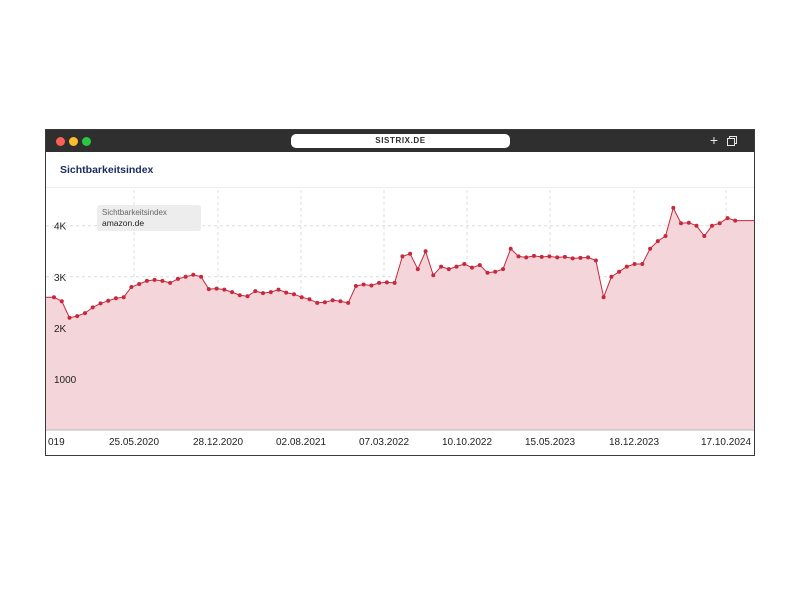 The width and height of the screenshot is (800, 600). What do you see at coordinates (384, 442) in the screenshot?
I see `x-tick-label: 07.03.2022` at bounding box center [384, 442].